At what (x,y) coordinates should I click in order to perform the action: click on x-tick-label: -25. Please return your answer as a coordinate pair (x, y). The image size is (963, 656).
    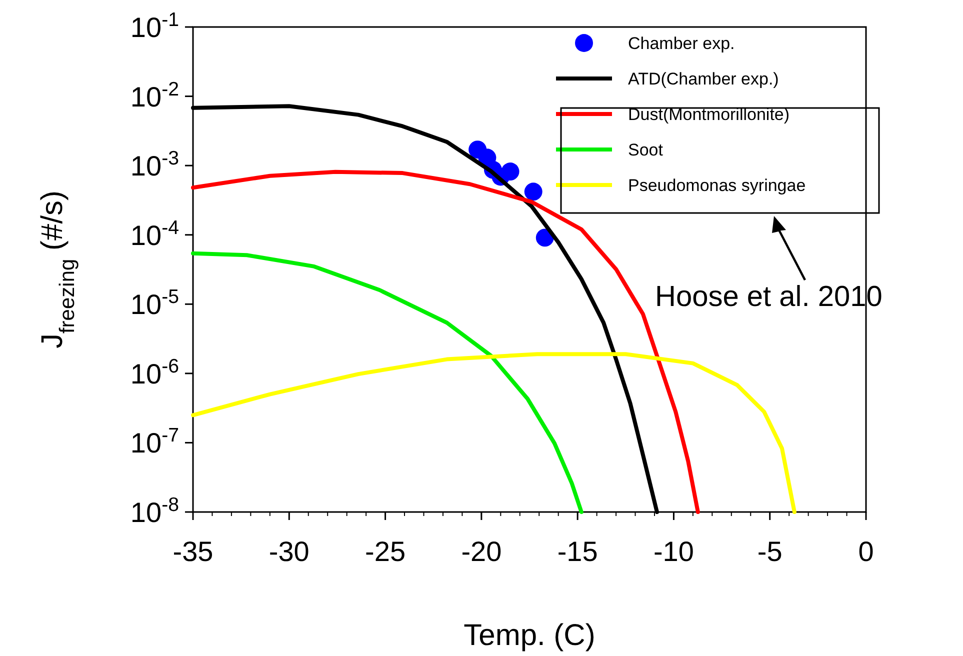
    Looking at the image, I should click on (385, 551).